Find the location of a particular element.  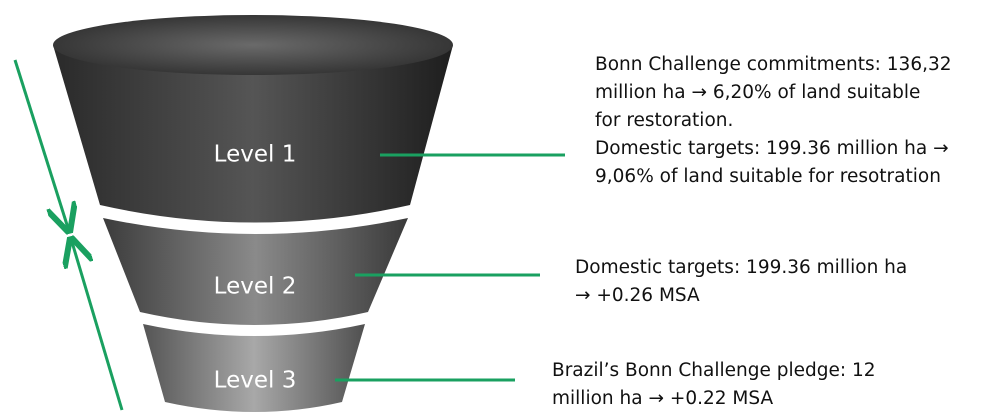

level-description: Domestic targets: 199.36 million ha is located at coordinates (741, 267).